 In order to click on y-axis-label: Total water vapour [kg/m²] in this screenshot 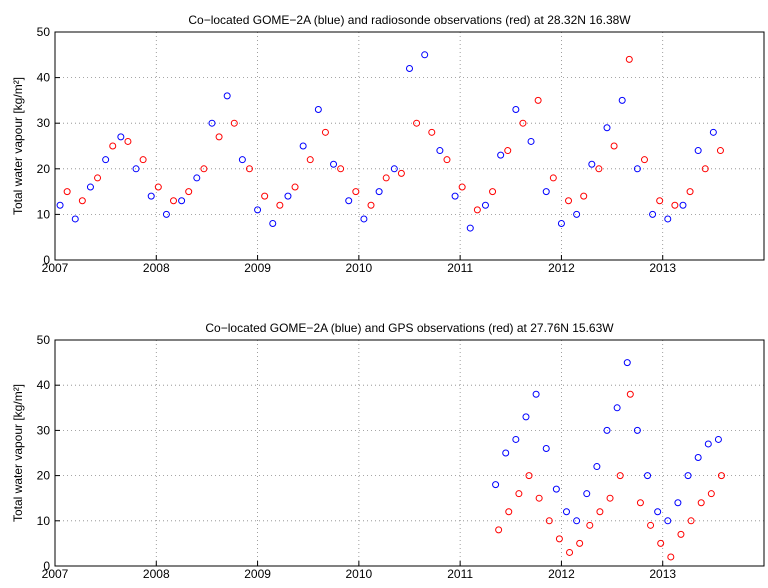, I will do `click(18, 146)`.